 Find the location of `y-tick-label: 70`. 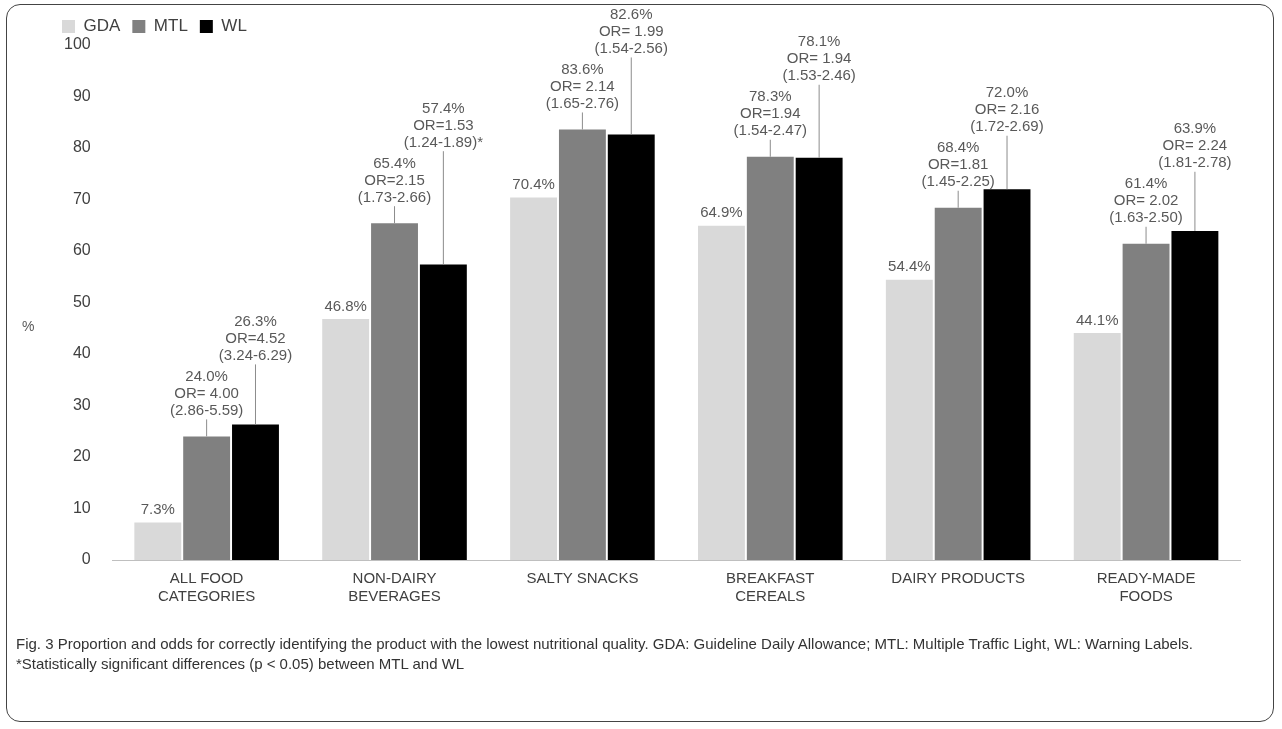

y-tick-label: 70 is located at coordinates (81, 198).